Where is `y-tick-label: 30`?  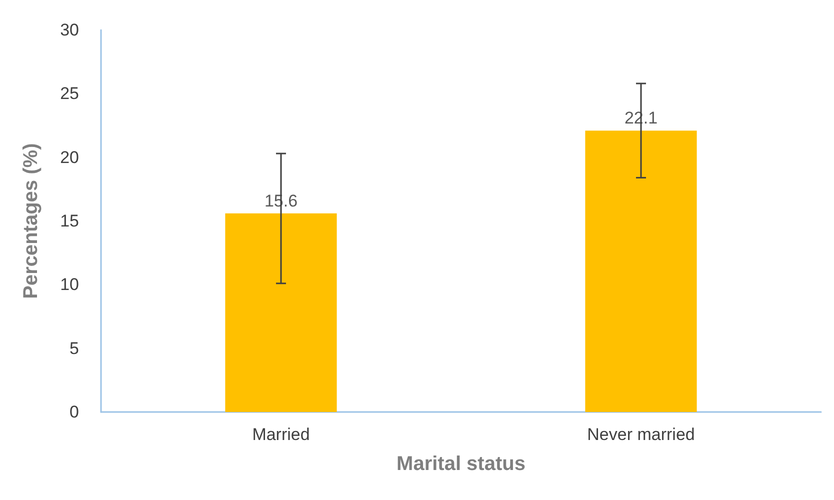 y-tick-label: 30 is located at coordinates (69, 30).